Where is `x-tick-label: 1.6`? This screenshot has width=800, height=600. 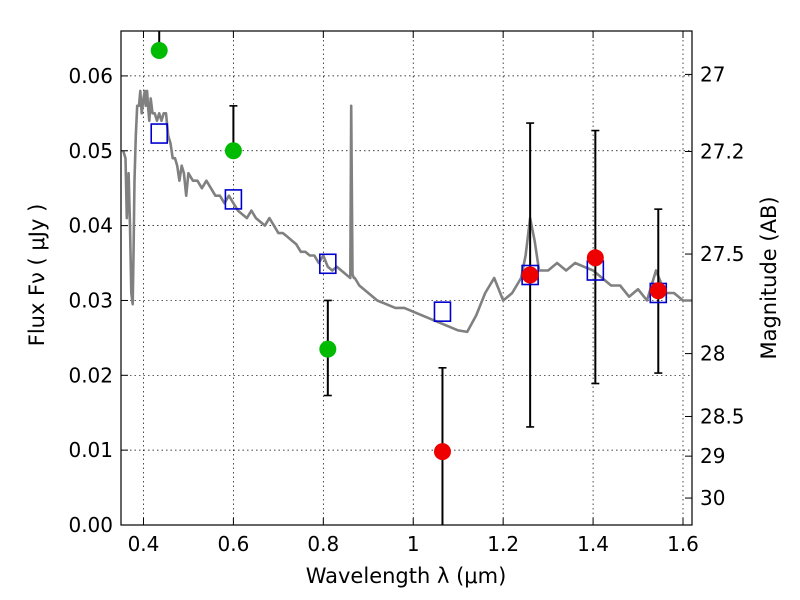 x-tick-label: 1.6 is located at coordinates (683, 544).